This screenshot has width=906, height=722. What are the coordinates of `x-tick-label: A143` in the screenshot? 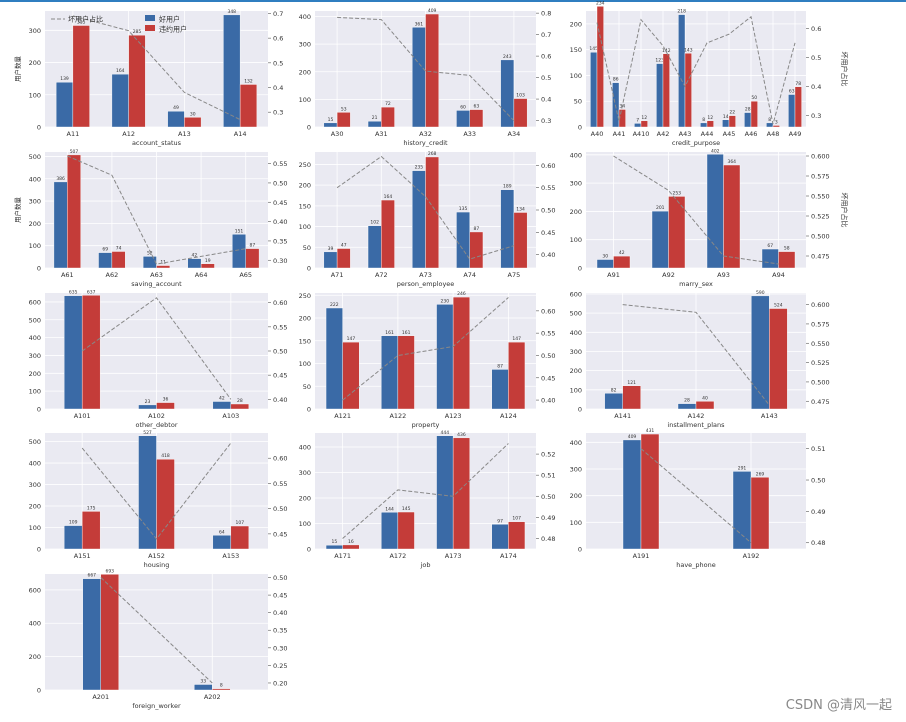 It's located at (769, 416).